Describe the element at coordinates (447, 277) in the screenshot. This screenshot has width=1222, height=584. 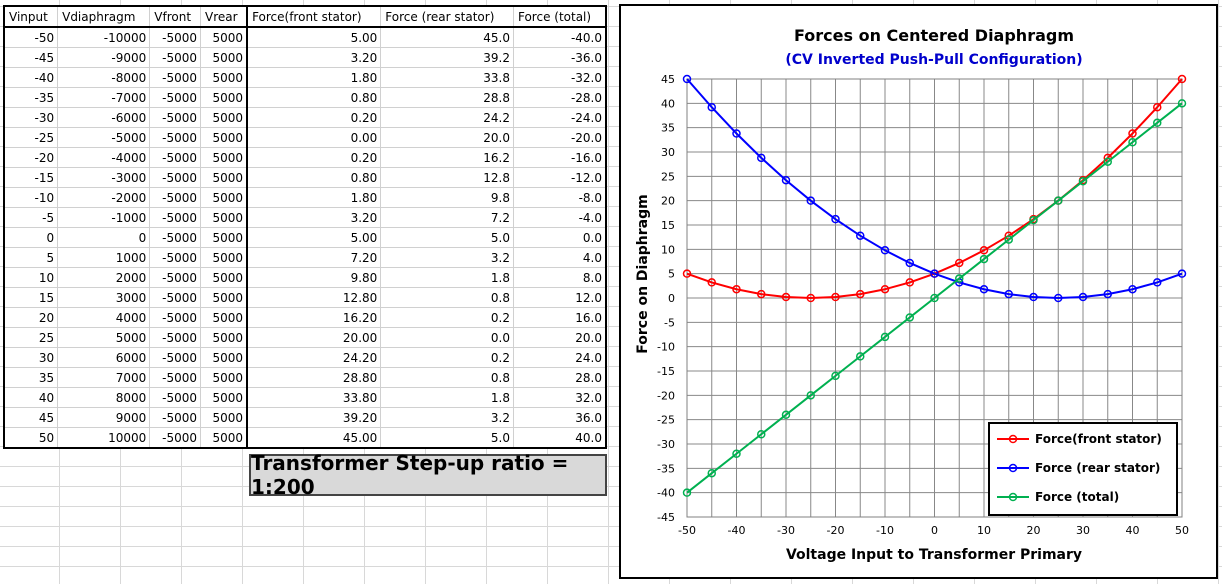
I see `table-cell: 1.8` at that location.